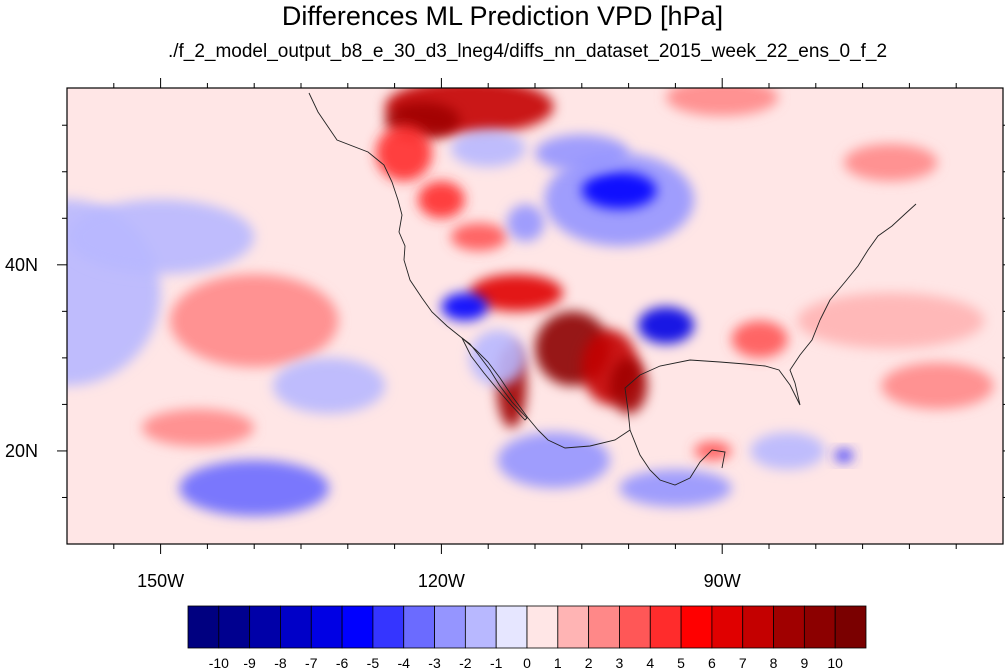 The image size is (1005, 672). I want to click on colorbar-label: 3, so click(619, 663).